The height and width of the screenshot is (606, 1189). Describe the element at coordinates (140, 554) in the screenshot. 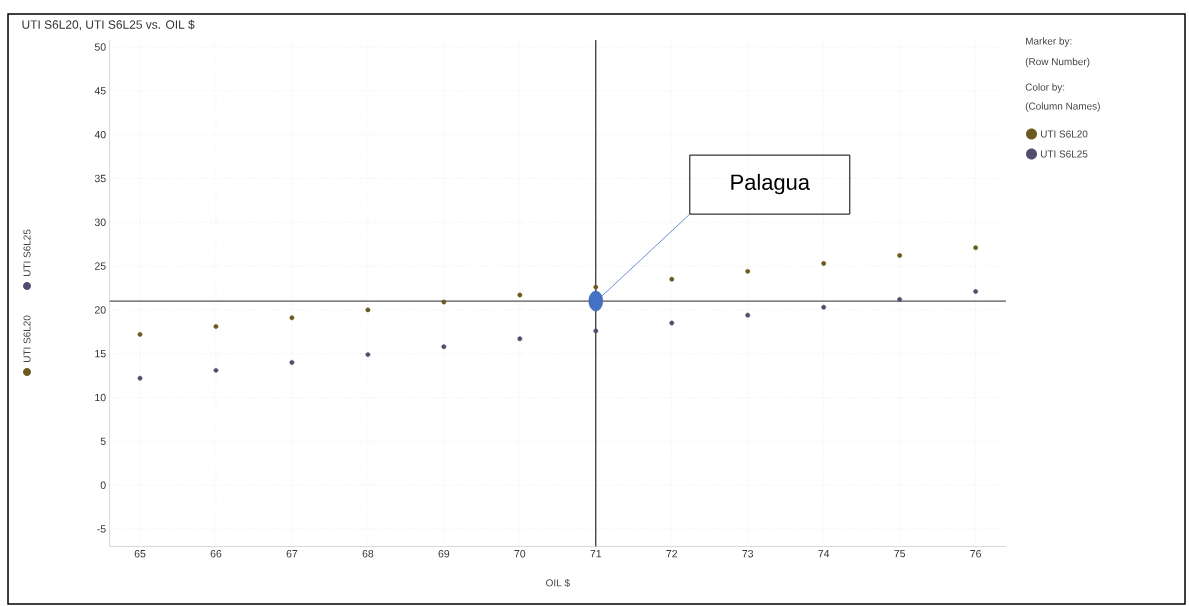

I see `x-tick-label: 65` at that location.